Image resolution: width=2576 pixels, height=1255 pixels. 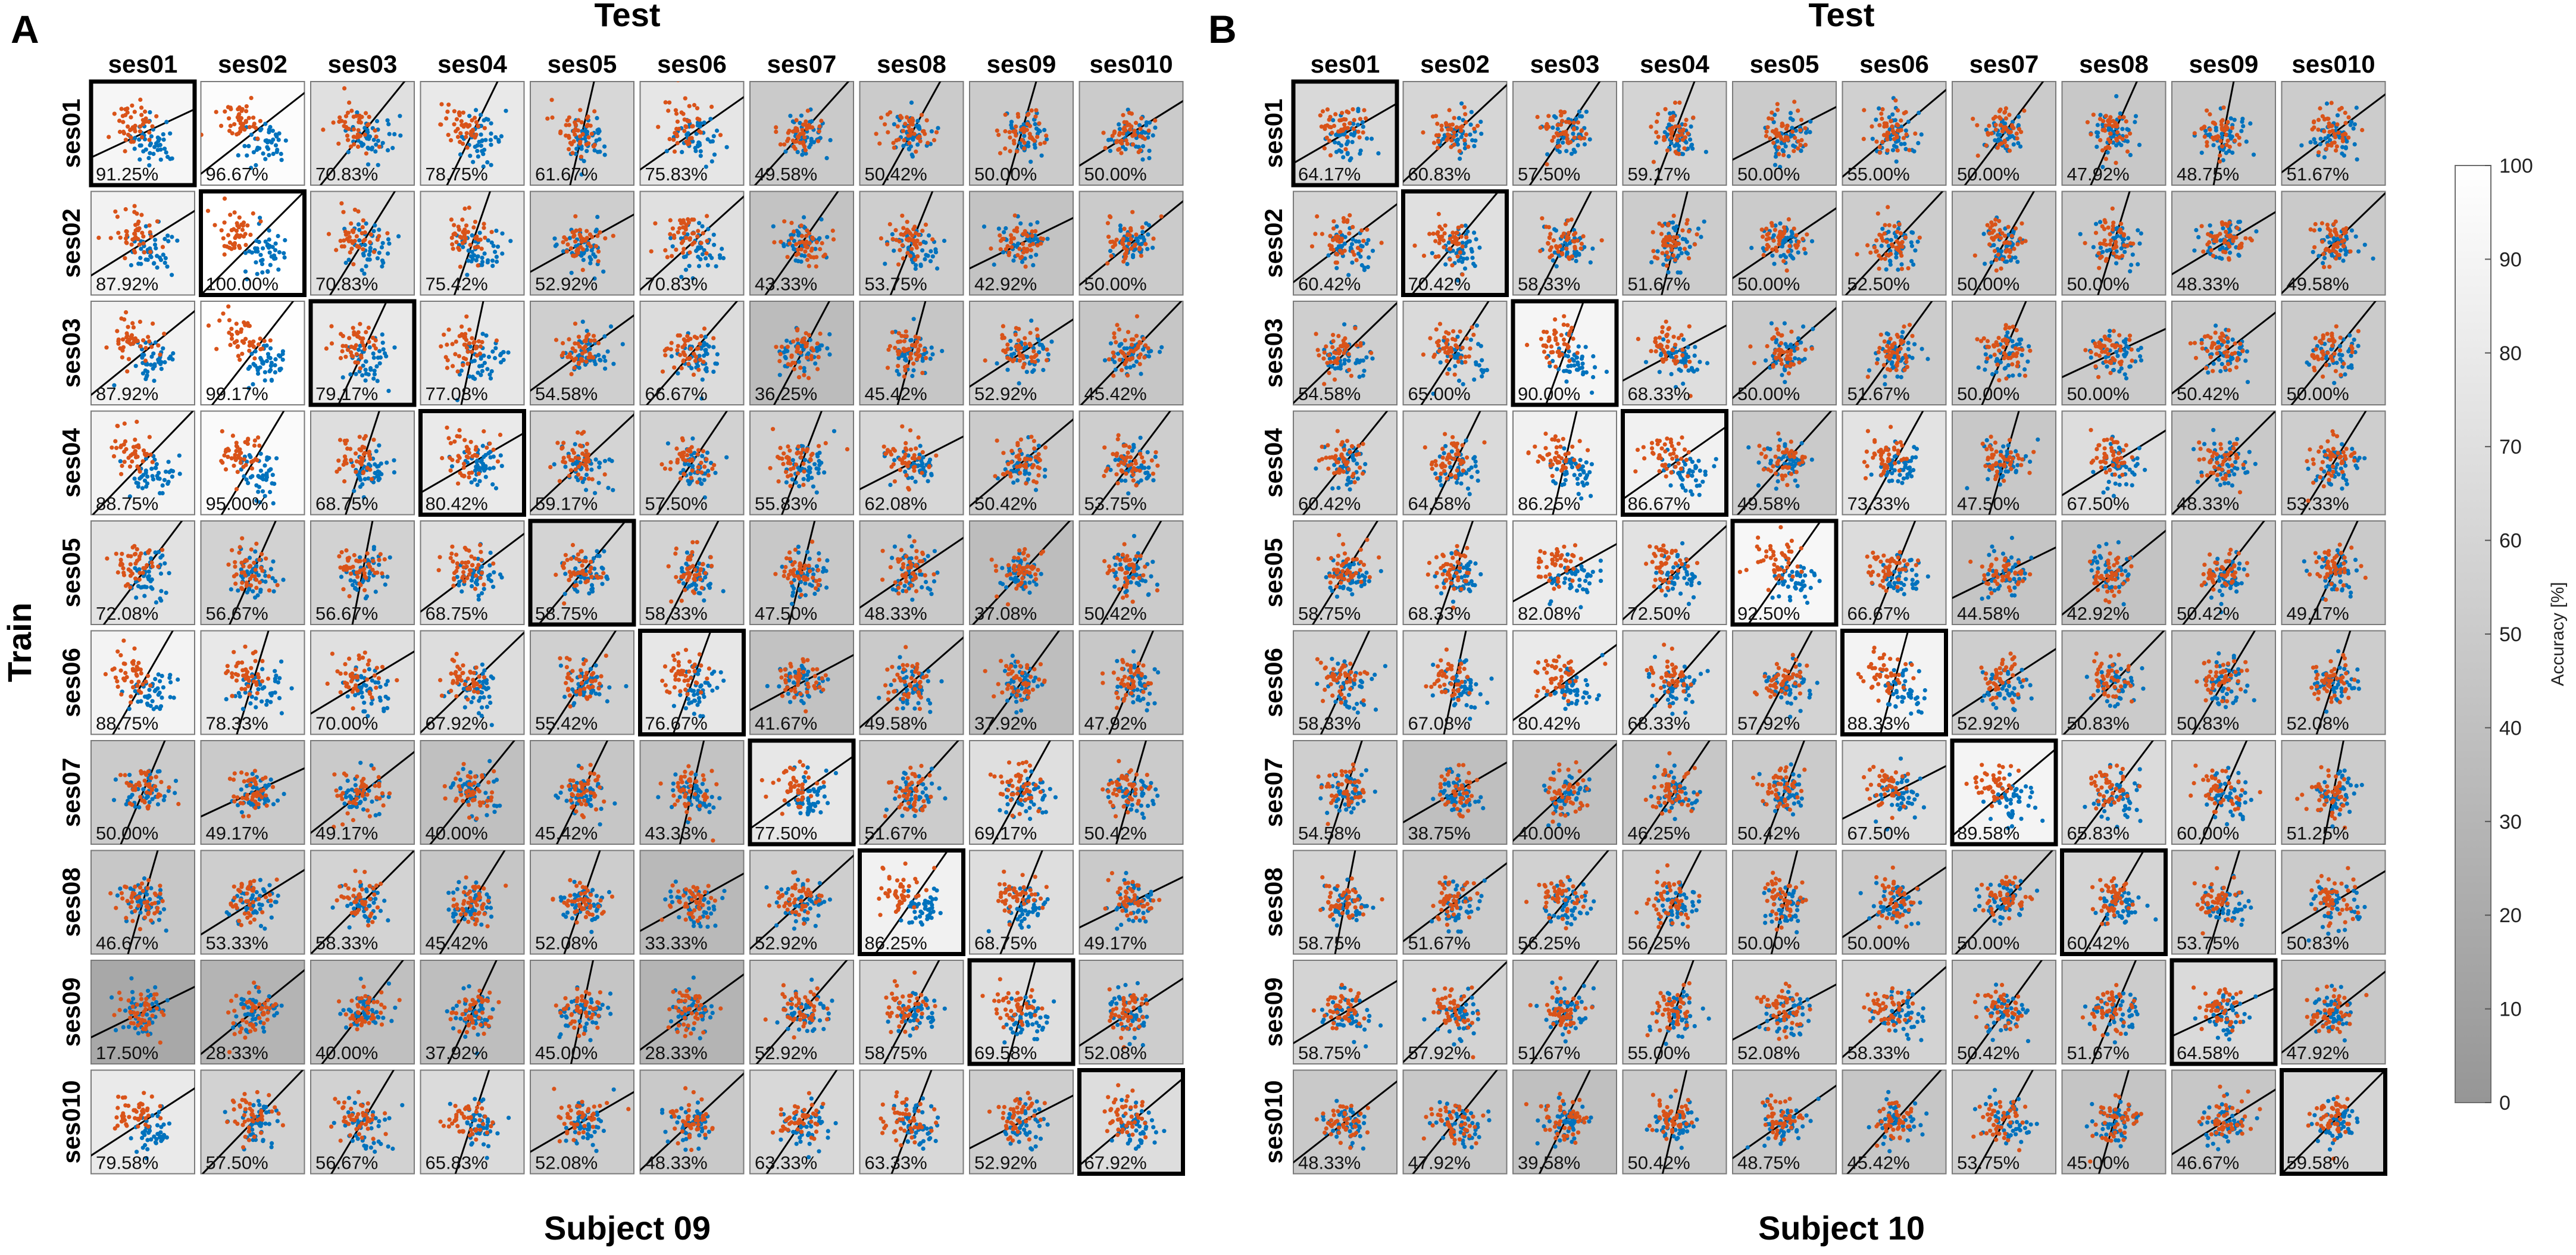 What do you see at coordinates (362, 463) in the screenshot?
I see `cell-ses04-ses03: 68.75%` at bounding box center [362, 463].